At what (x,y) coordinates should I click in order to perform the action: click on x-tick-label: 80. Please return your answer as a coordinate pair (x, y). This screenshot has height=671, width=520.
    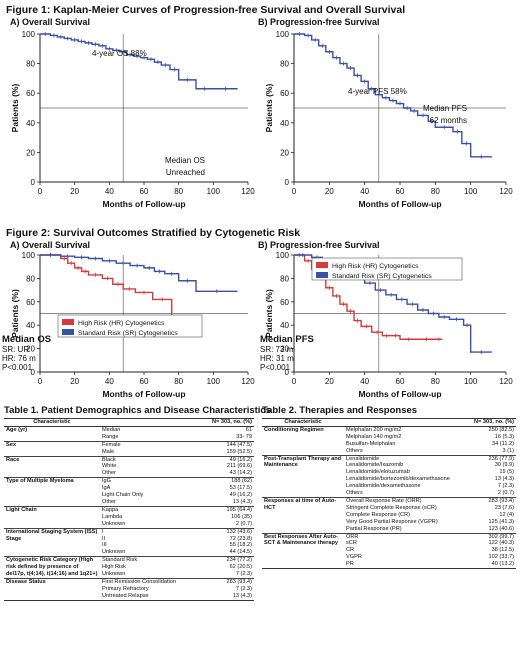
    Looking at the image, I should click on (435, 191).